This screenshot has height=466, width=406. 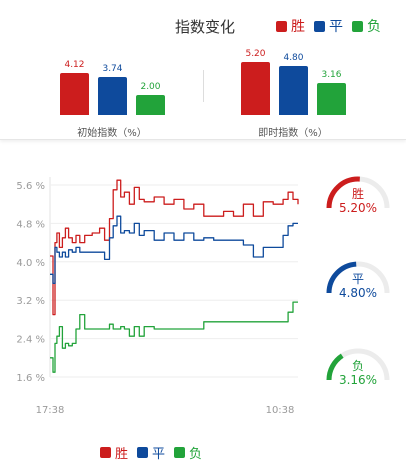 I want to click on initial-bar-loss: 2.00, so click(x=150, y=97).